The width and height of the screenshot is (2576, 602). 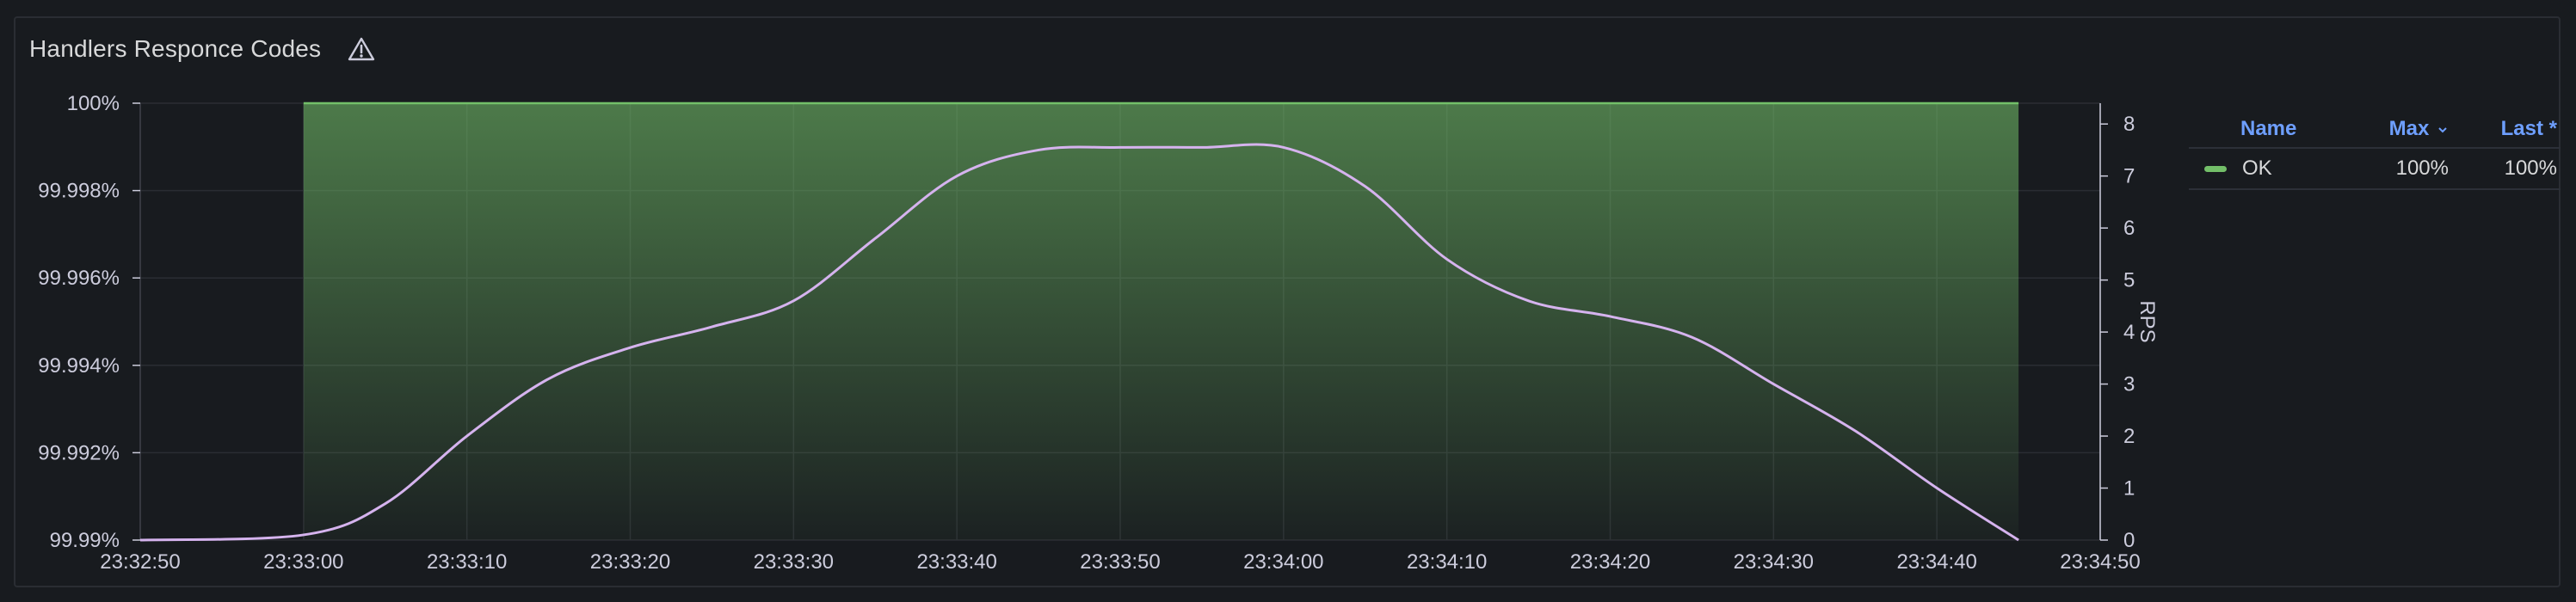 I want to click on legend-col-max-label: Max, so click(x=2409, y=128).